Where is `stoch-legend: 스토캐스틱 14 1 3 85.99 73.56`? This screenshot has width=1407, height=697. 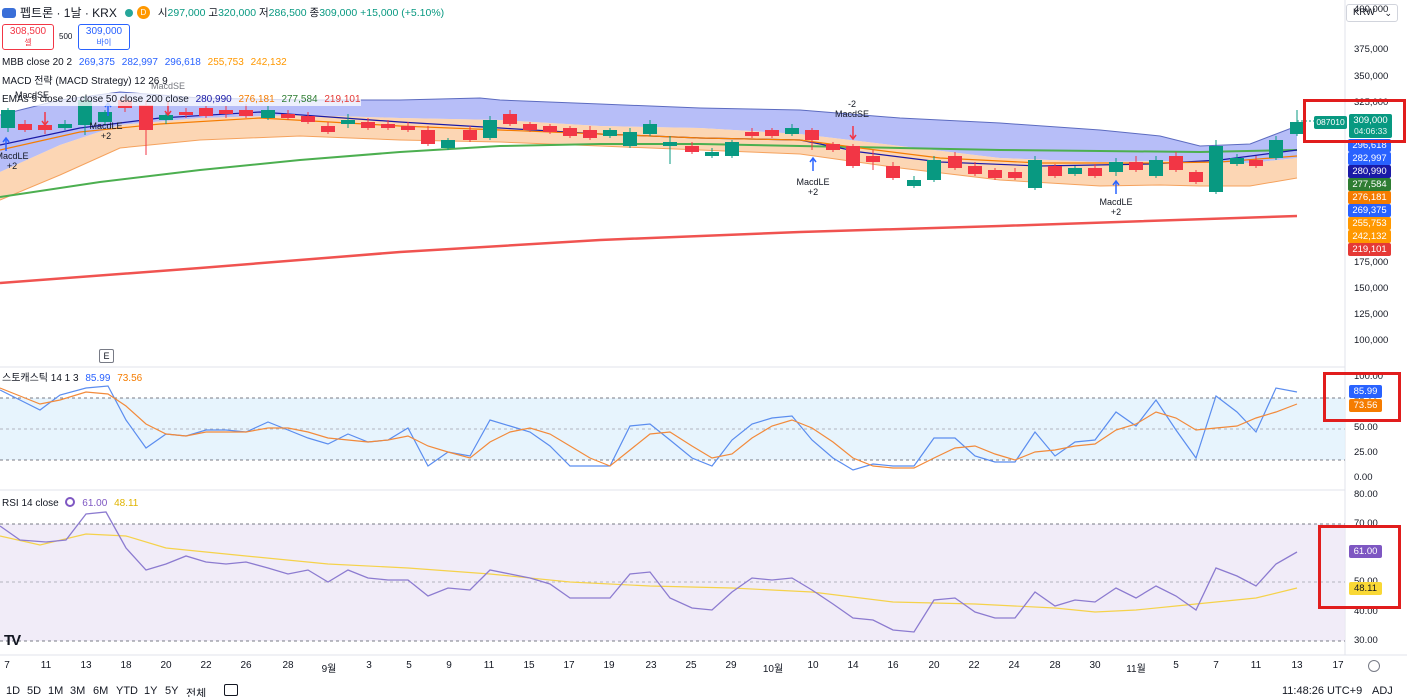
stoch-legend: 스토캐스틱 14 1 3 85.99 73.56 is located at coordinates (72, 378).